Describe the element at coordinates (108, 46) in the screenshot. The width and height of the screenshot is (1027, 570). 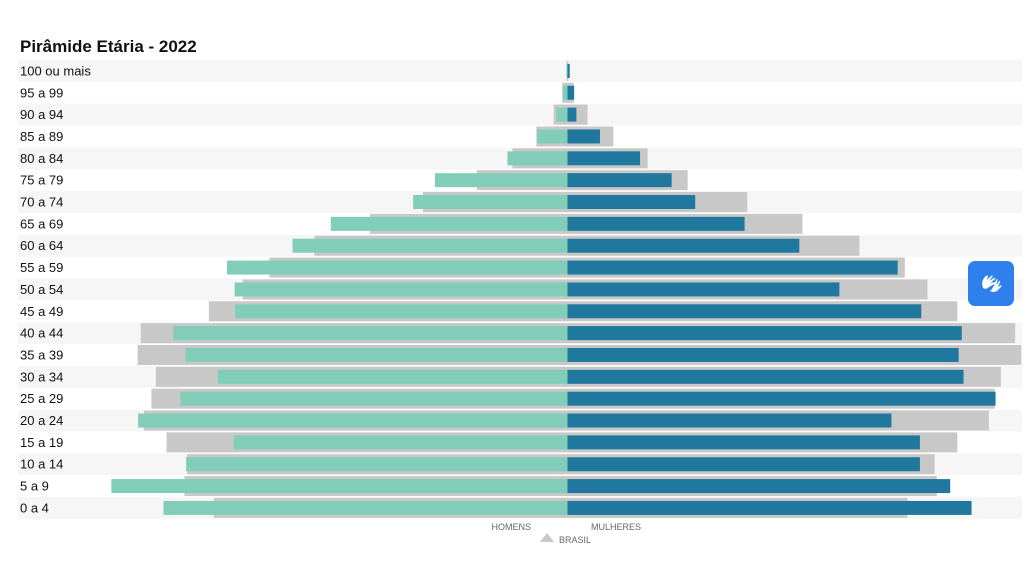
I see `chart-title: Pirâmide Etária - 2022` at that location.